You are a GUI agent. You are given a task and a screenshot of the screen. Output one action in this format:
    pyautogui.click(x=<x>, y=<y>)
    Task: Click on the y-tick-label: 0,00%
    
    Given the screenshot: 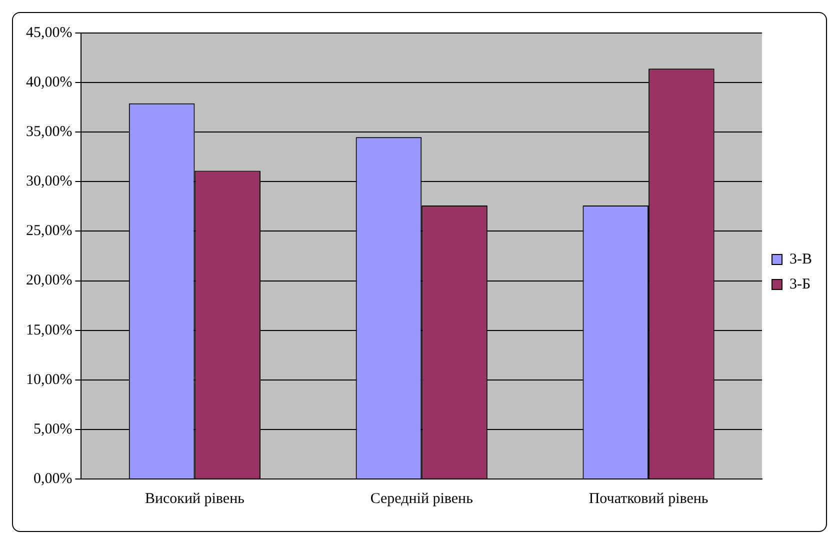 What is the action you would take?
    pyautogui.click(x=52, y=478)
    